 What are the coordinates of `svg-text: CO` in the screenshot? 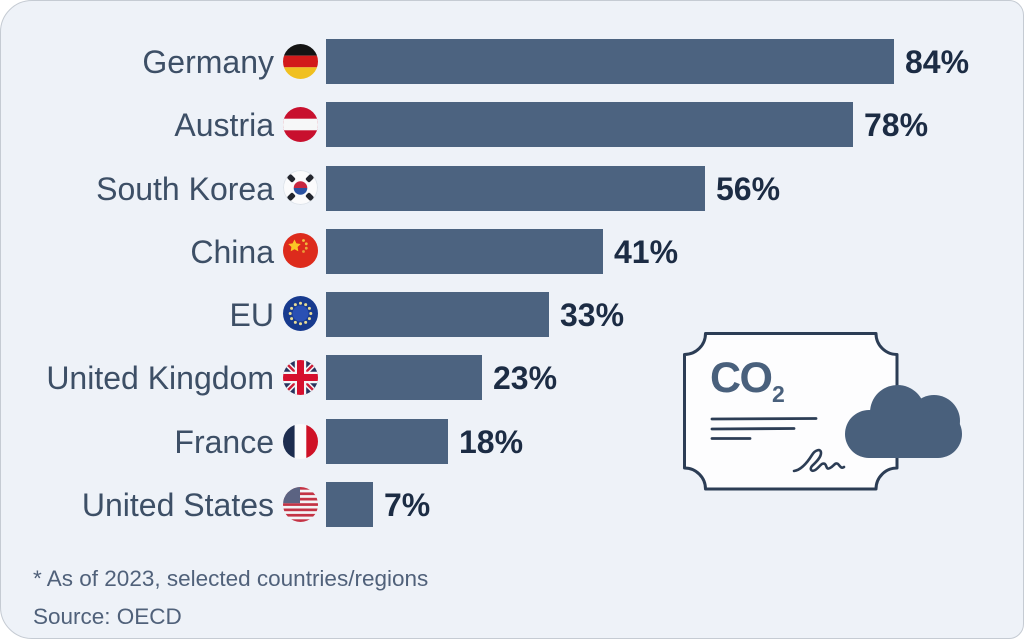 It's located at (741, 378).